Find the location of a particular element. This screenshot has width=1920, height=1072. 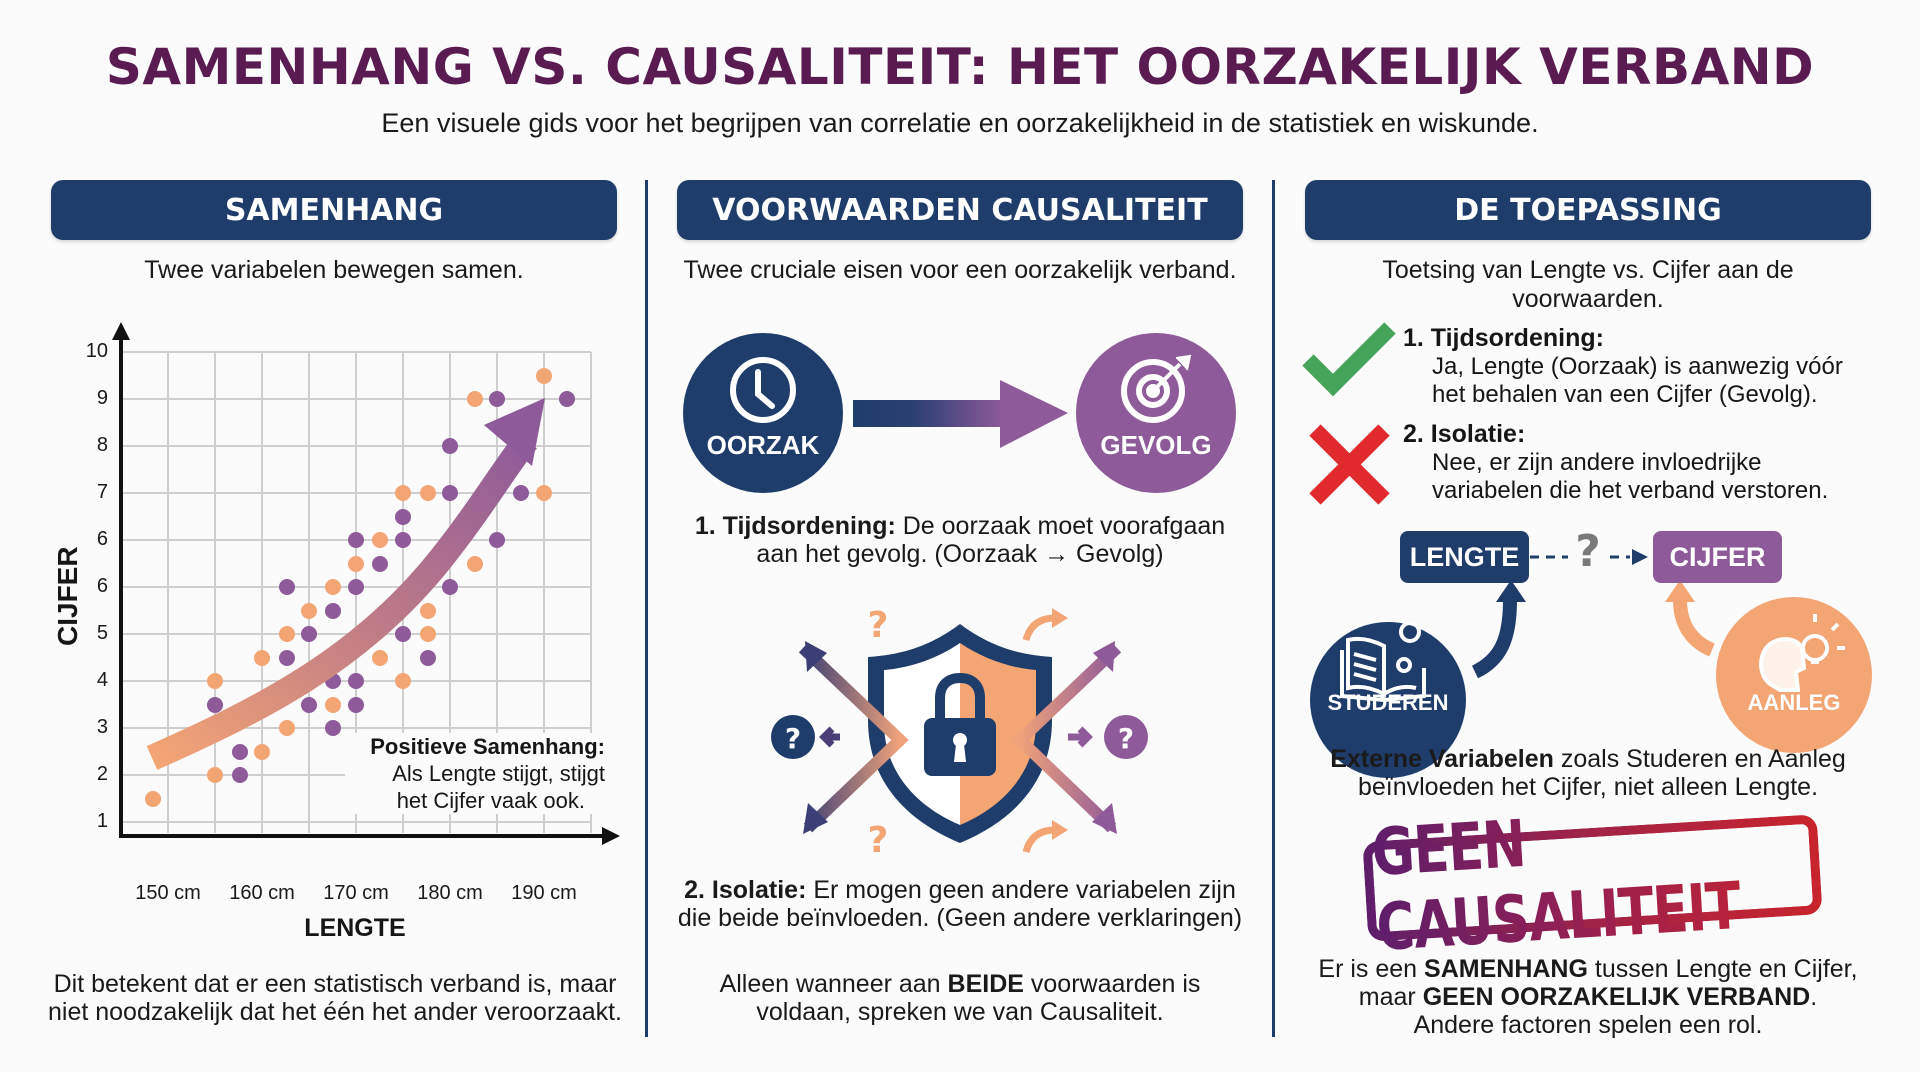

x-tick: 190 cm is located at coordinates (544, 893).